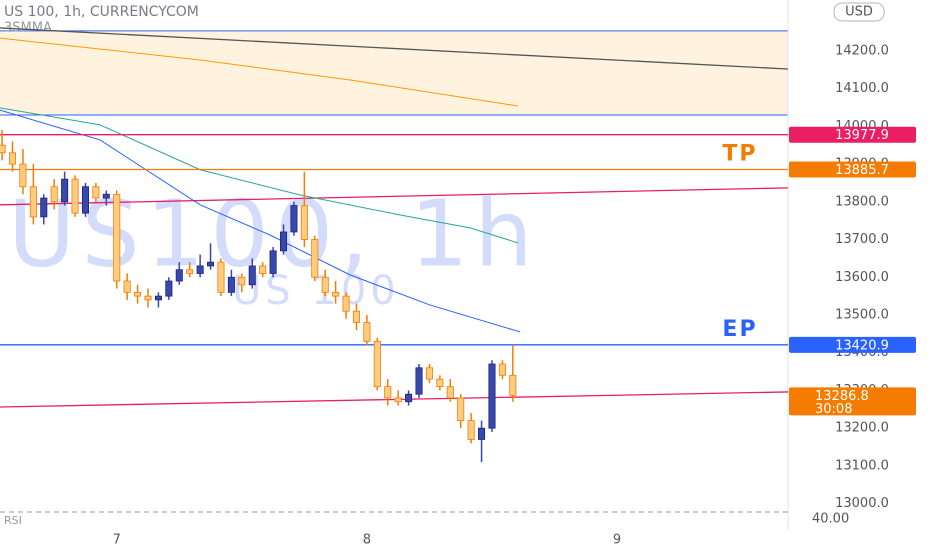 The image size is (932, 550). I want to click on countdown: 30:08, so click(833, 409).